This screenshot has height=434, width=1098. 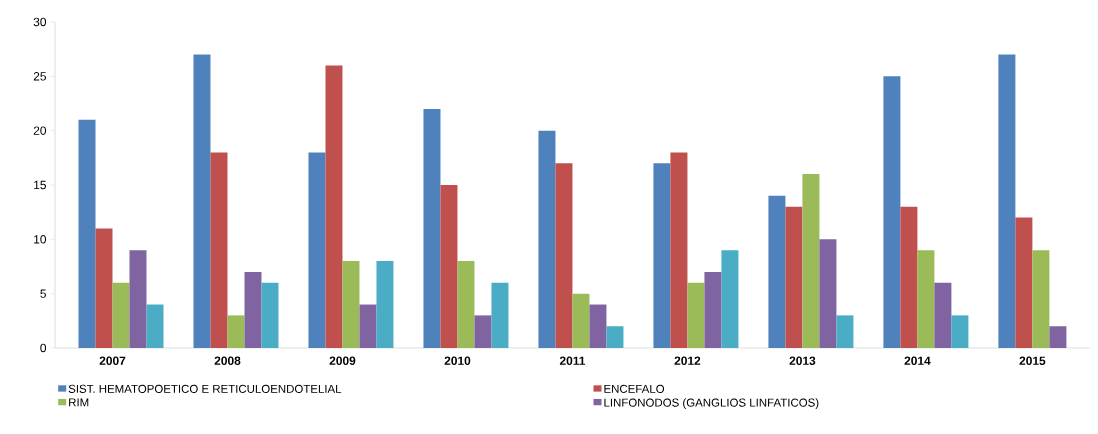 I want to click on y-tick-label: 10, so click(x=40, y=239).